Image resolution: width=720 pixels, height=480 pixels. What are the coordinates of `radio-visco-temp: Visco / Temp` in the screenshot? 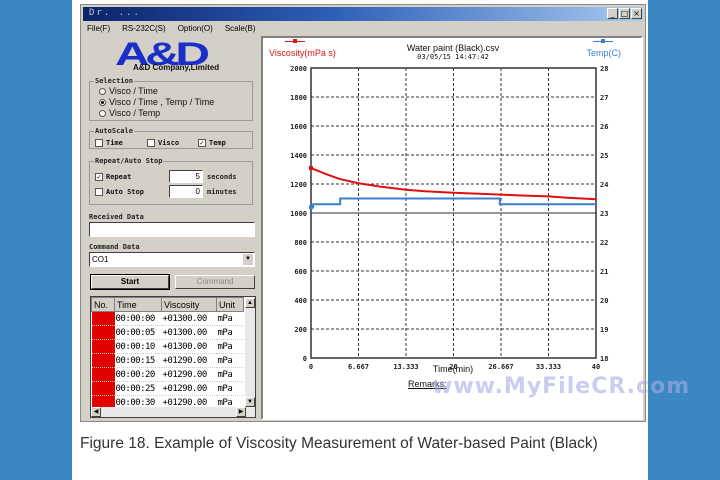 It's located at (129, 113).